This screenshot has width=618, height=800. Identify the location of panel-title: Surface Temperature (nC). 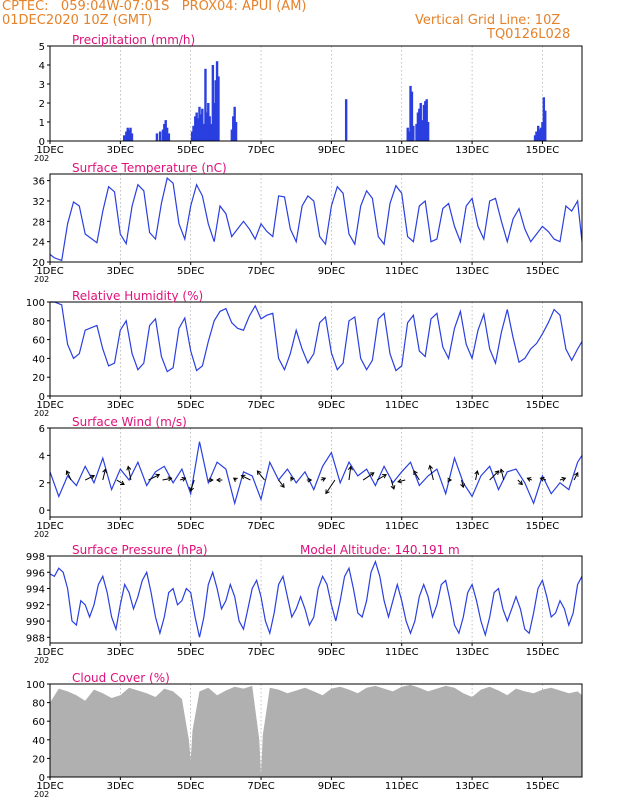
(149, 168).